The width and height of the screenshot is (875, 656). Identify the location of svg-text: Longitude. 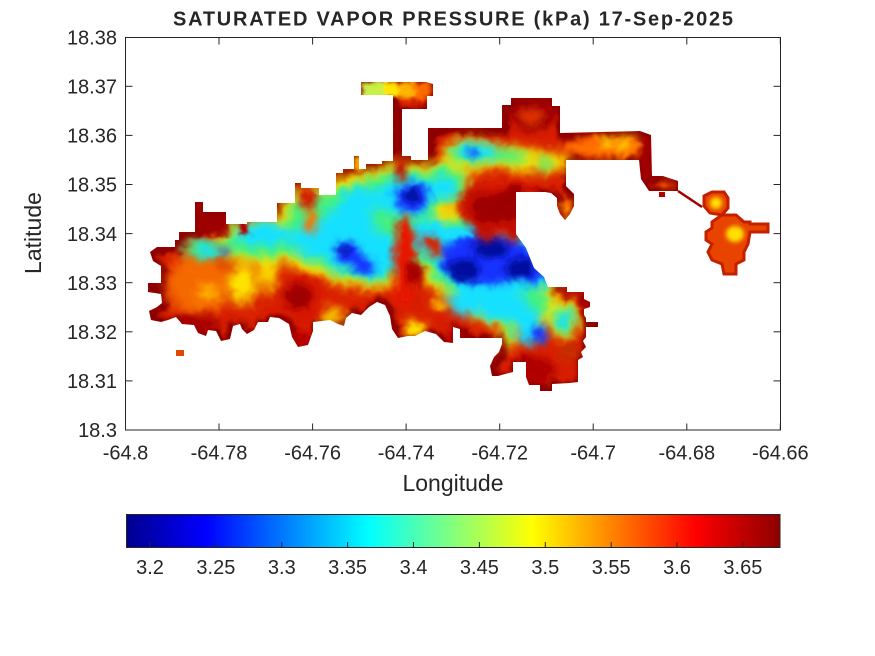
(452, 483).